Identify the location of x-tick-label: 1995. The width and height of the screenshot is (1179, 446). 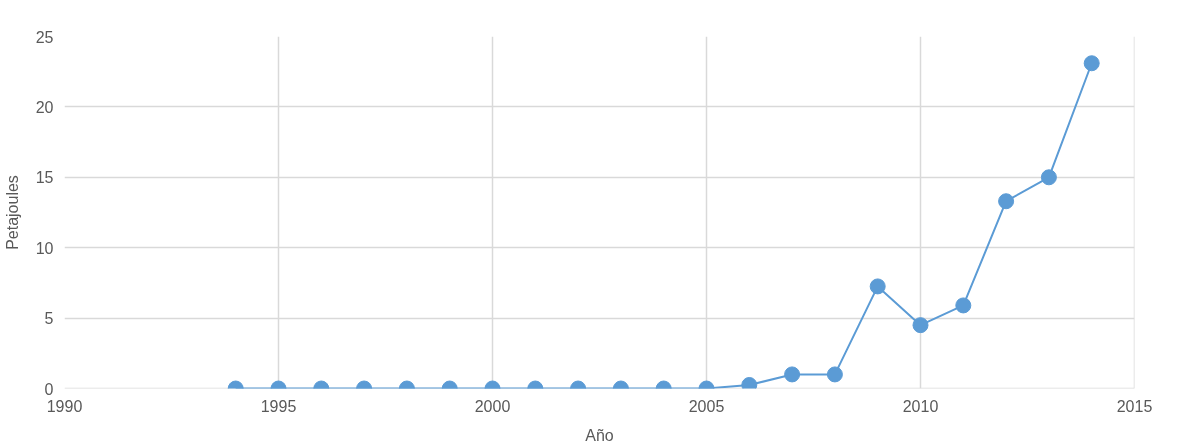
(278, 406).